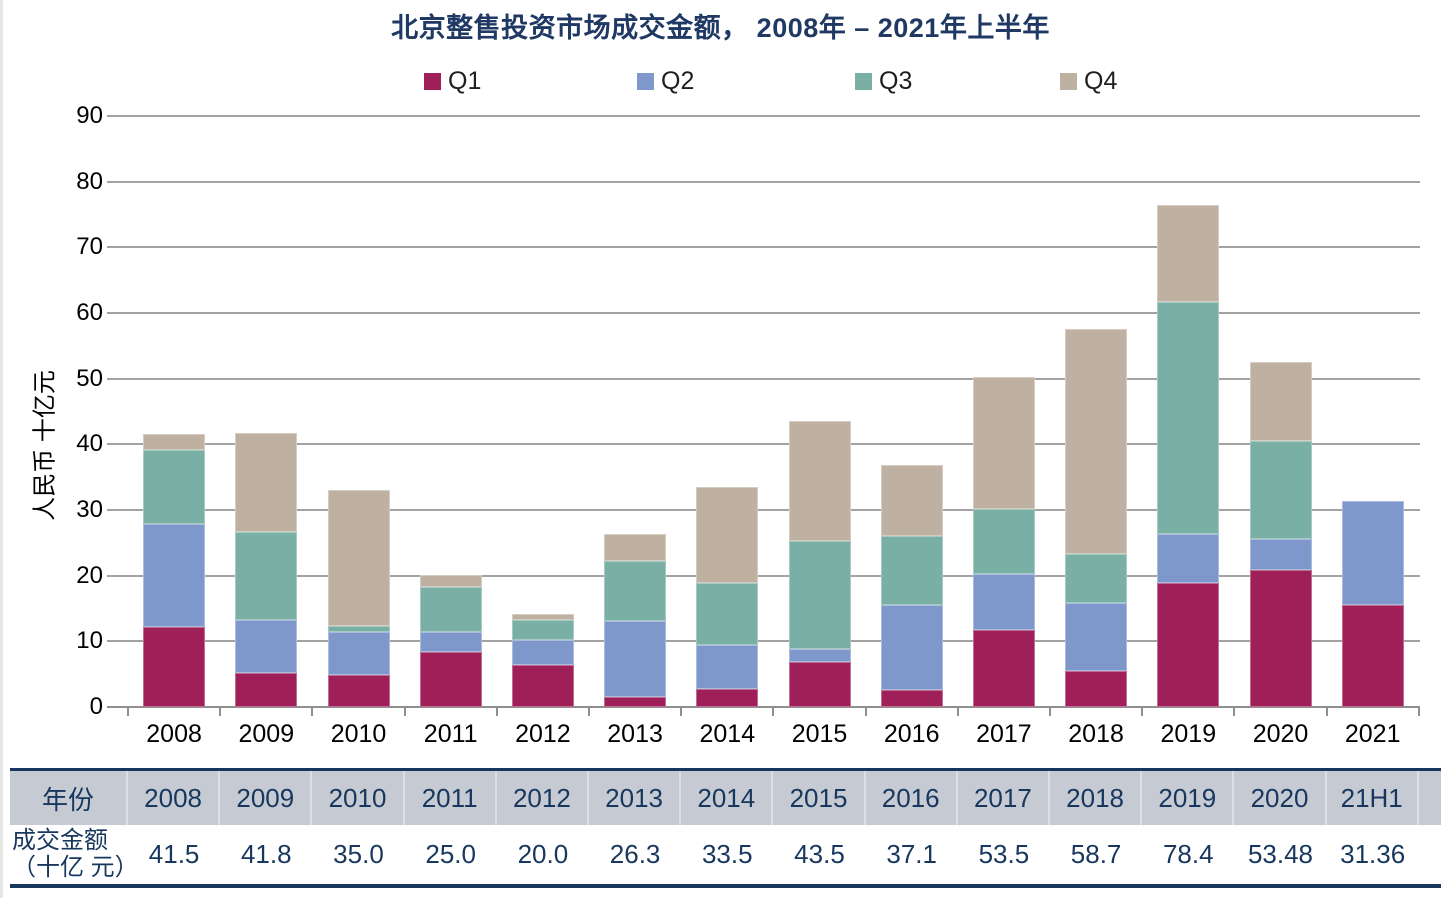 The width and height of the screenshot is (1441, 898). I want to click on bar-segment-2016-Q4, so click(911, 500).